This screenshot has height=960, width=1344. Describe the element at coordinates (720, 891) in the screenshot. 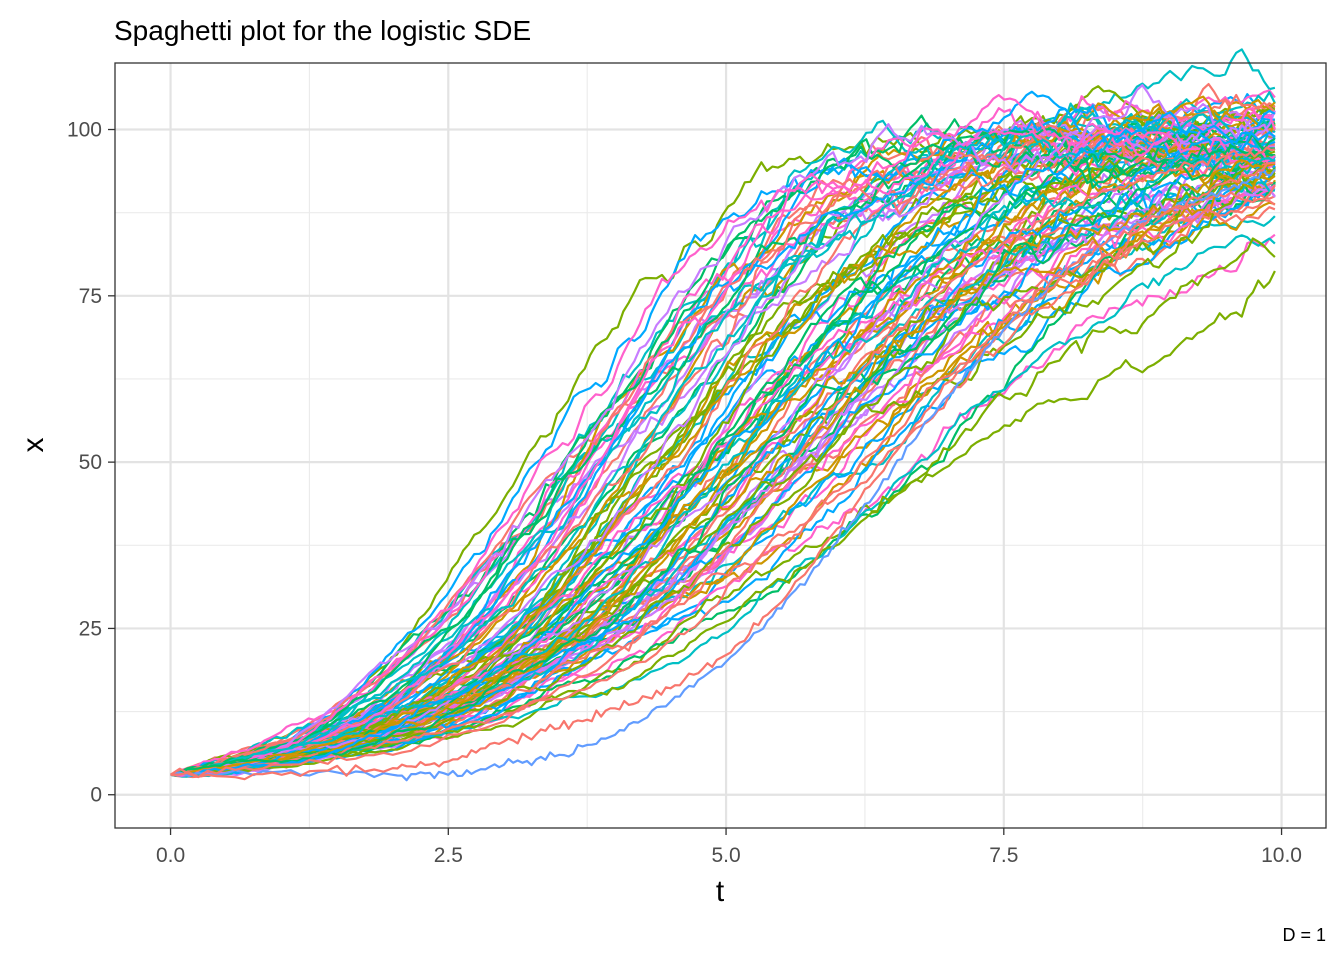

I see `x-axis-label: t` at that location.